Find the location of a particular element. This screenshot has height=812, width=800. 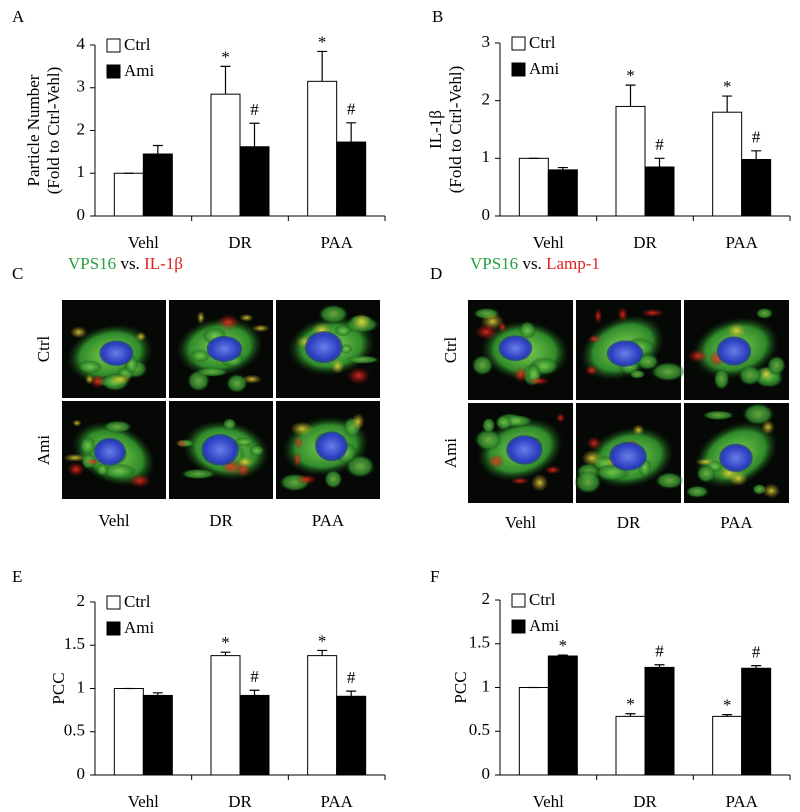

panel-label: C is located at coordinates (17, 273).